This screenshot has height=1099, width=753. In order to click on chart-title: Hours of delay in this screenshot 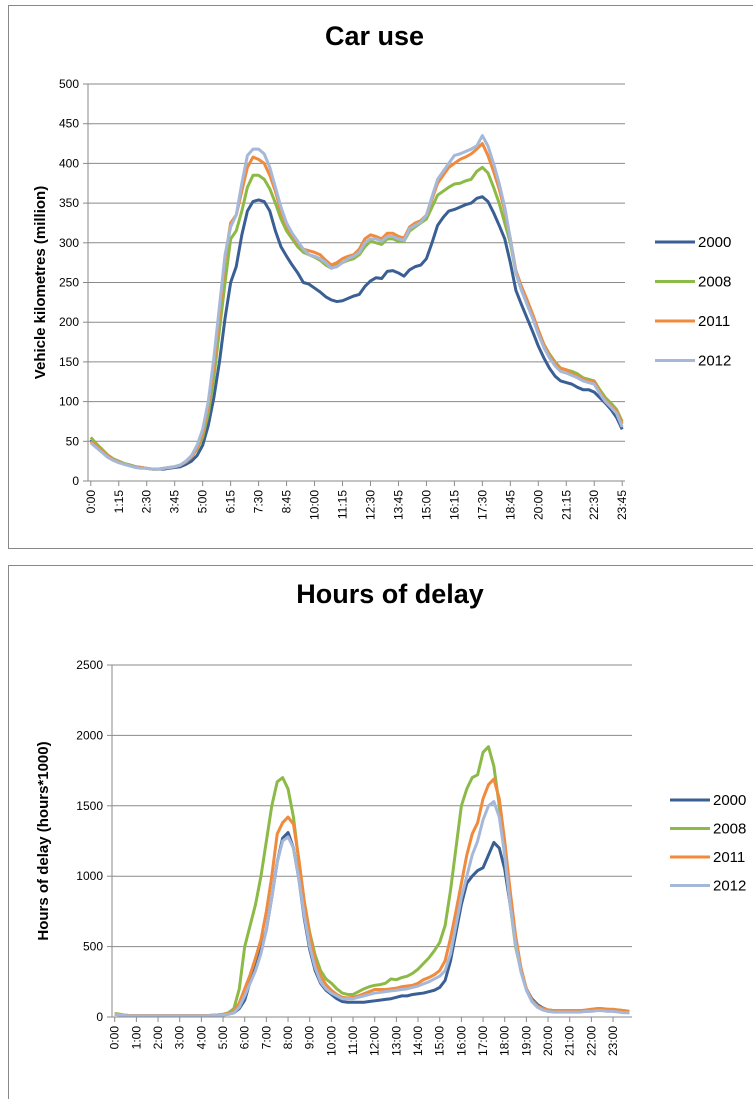, I will do `click(390, 594)`.